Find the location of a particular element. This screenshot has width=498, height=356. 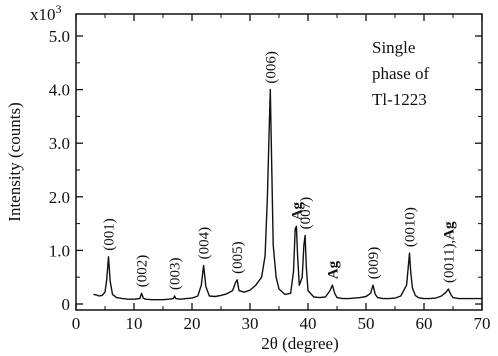

peak-label-hkl: (001) is located at coordinates (110, 234).